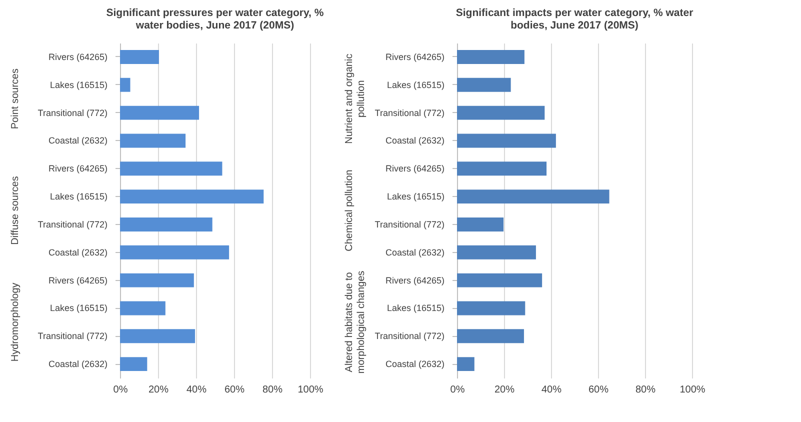 The height and width of the screenshot is (422, 801). Describe the element at coordinates (15, 99) in the screenshot. I see `text: Point sources` at that location.